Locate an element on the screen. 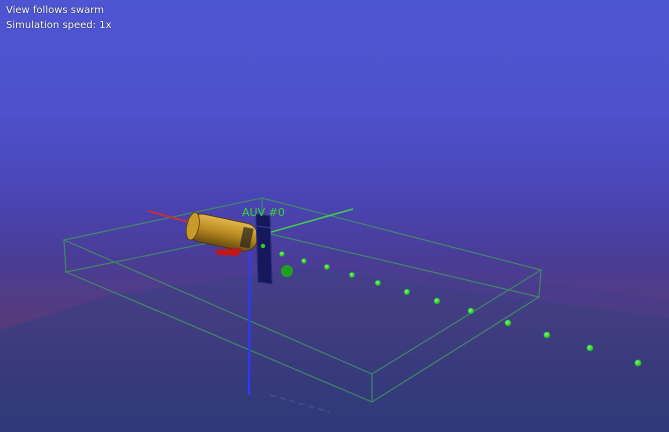  auv-position-marker is located at coordinates (287, 271).